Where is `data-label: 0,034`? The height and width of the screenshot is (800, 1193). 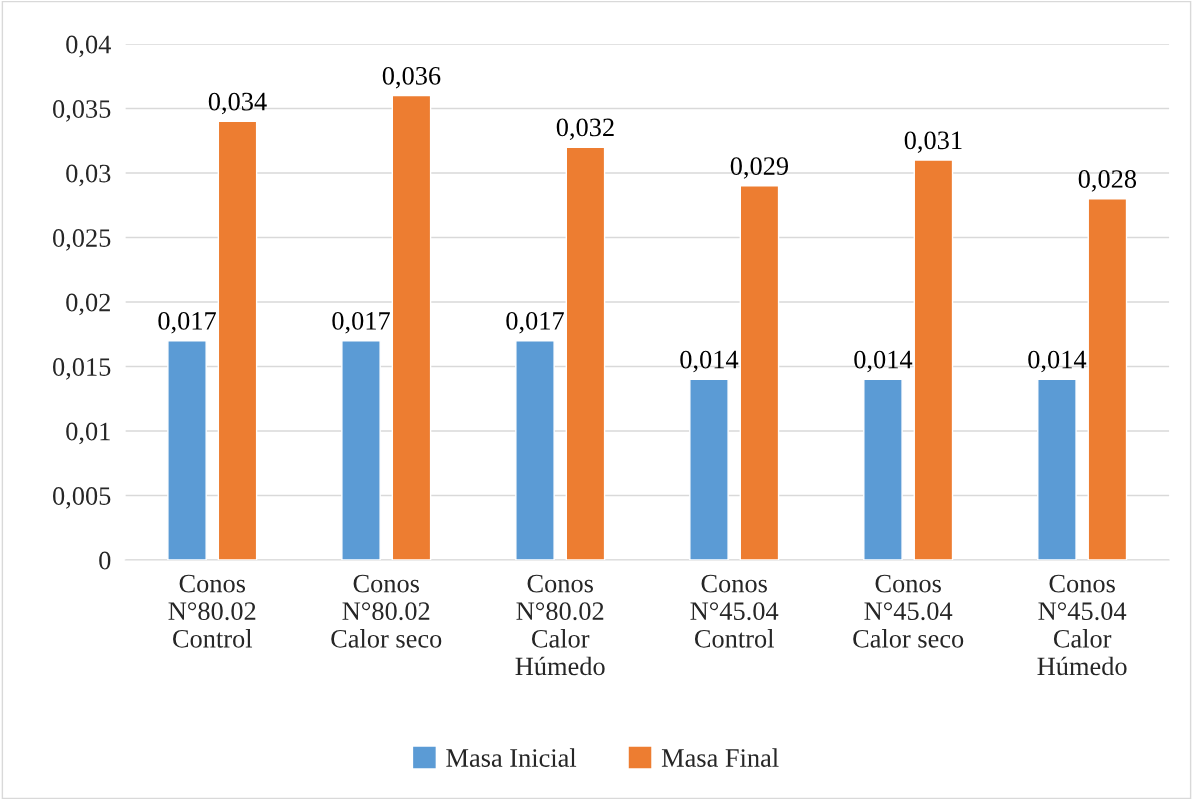 data-label: 0,034 is located at coordinates (237, 103).